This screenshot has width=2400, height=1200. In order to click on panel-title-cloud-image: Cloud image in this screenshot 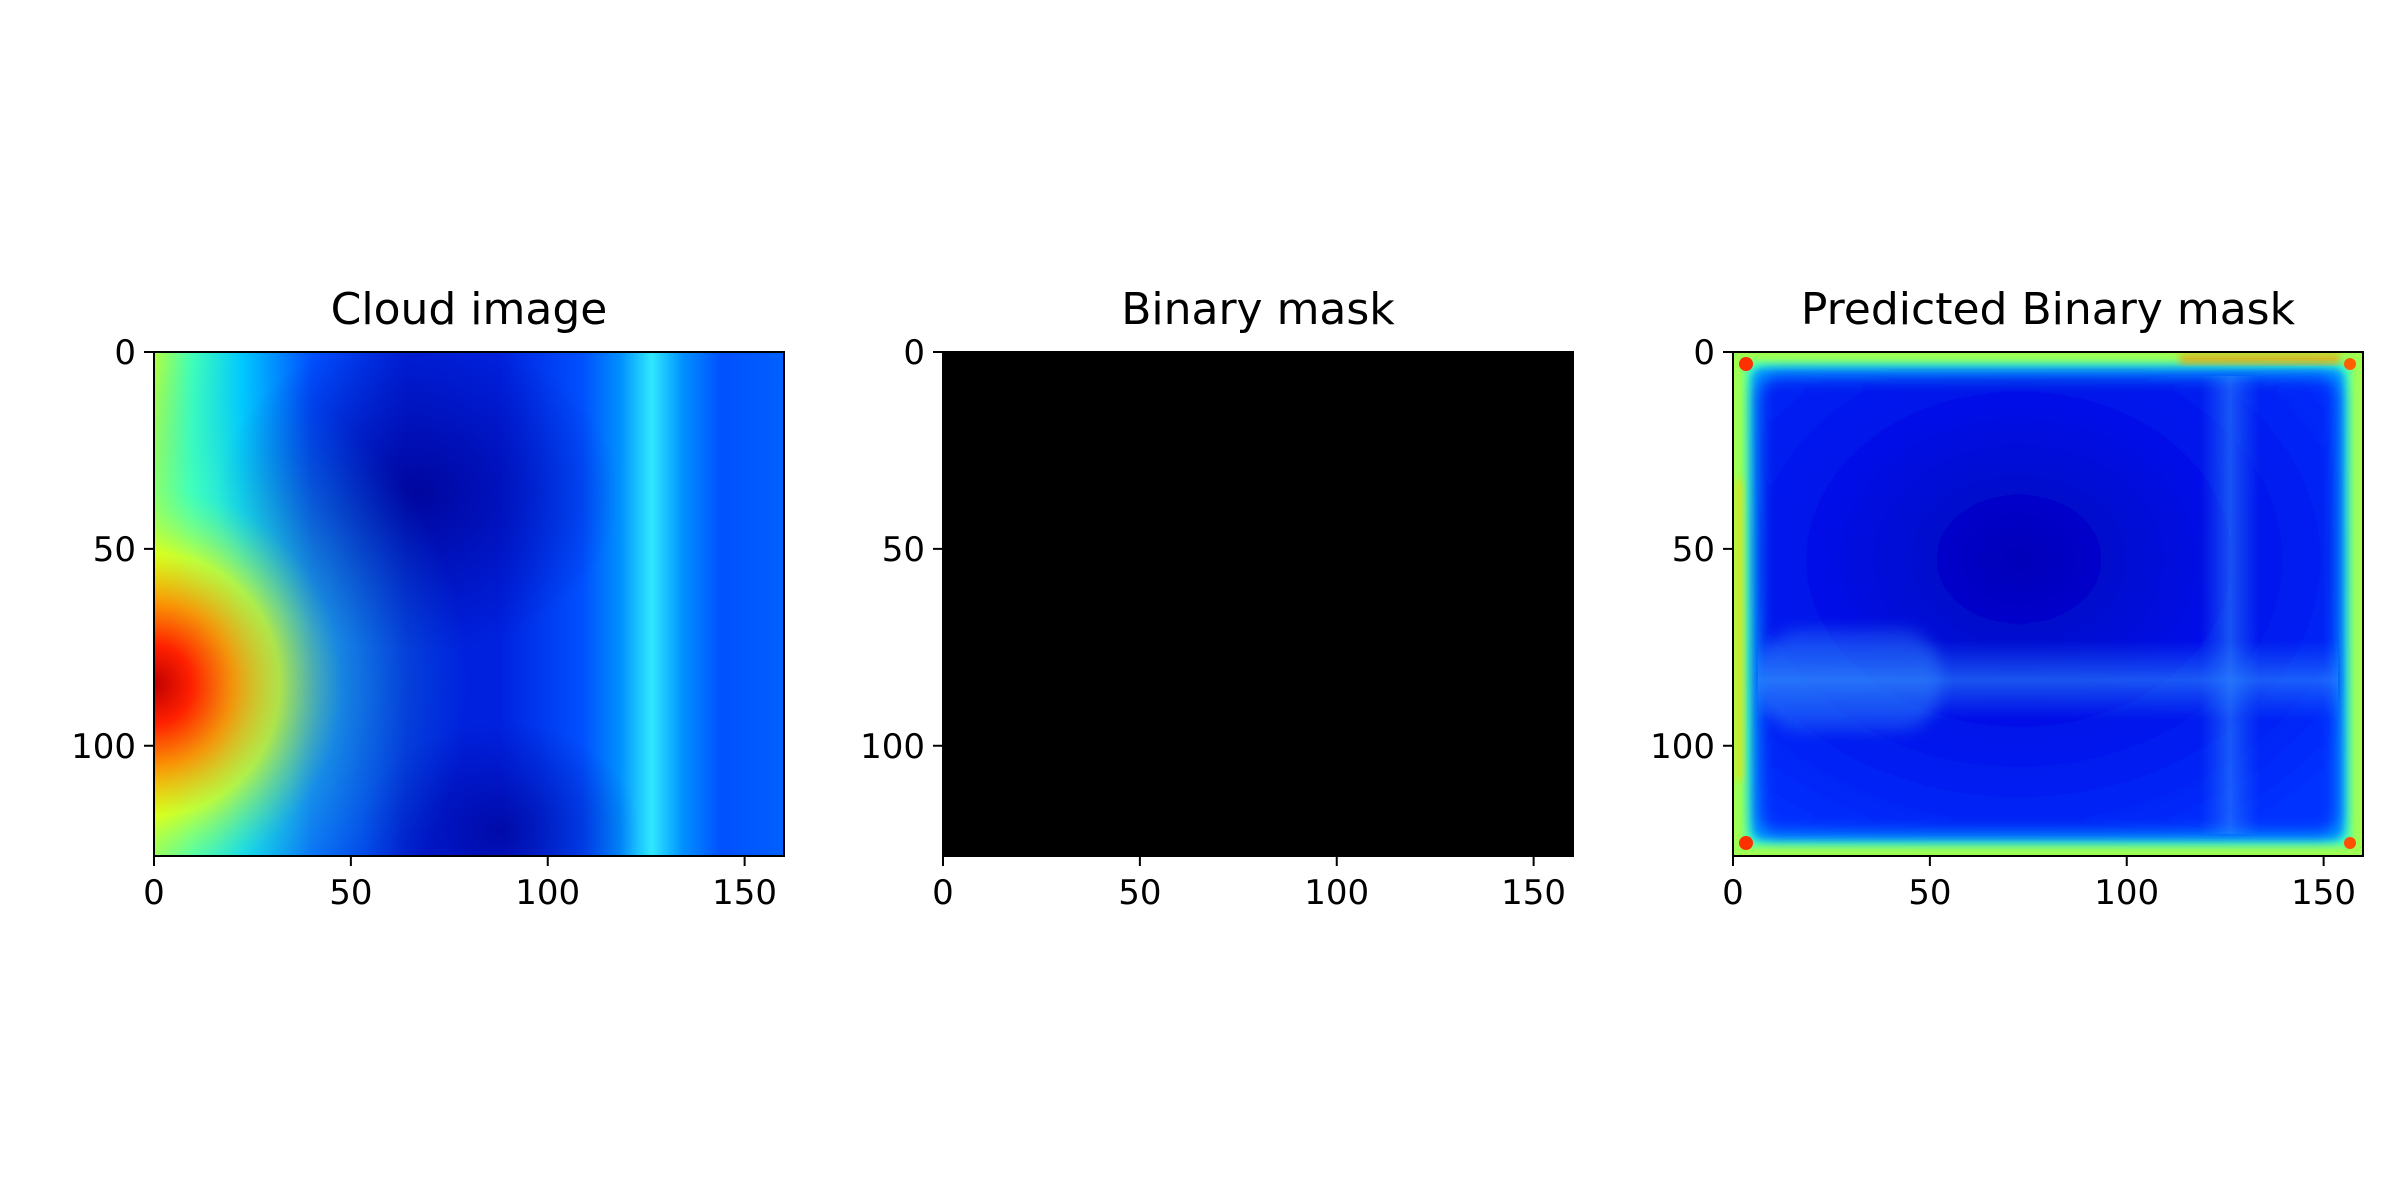, I will do `click(469, 309)`.